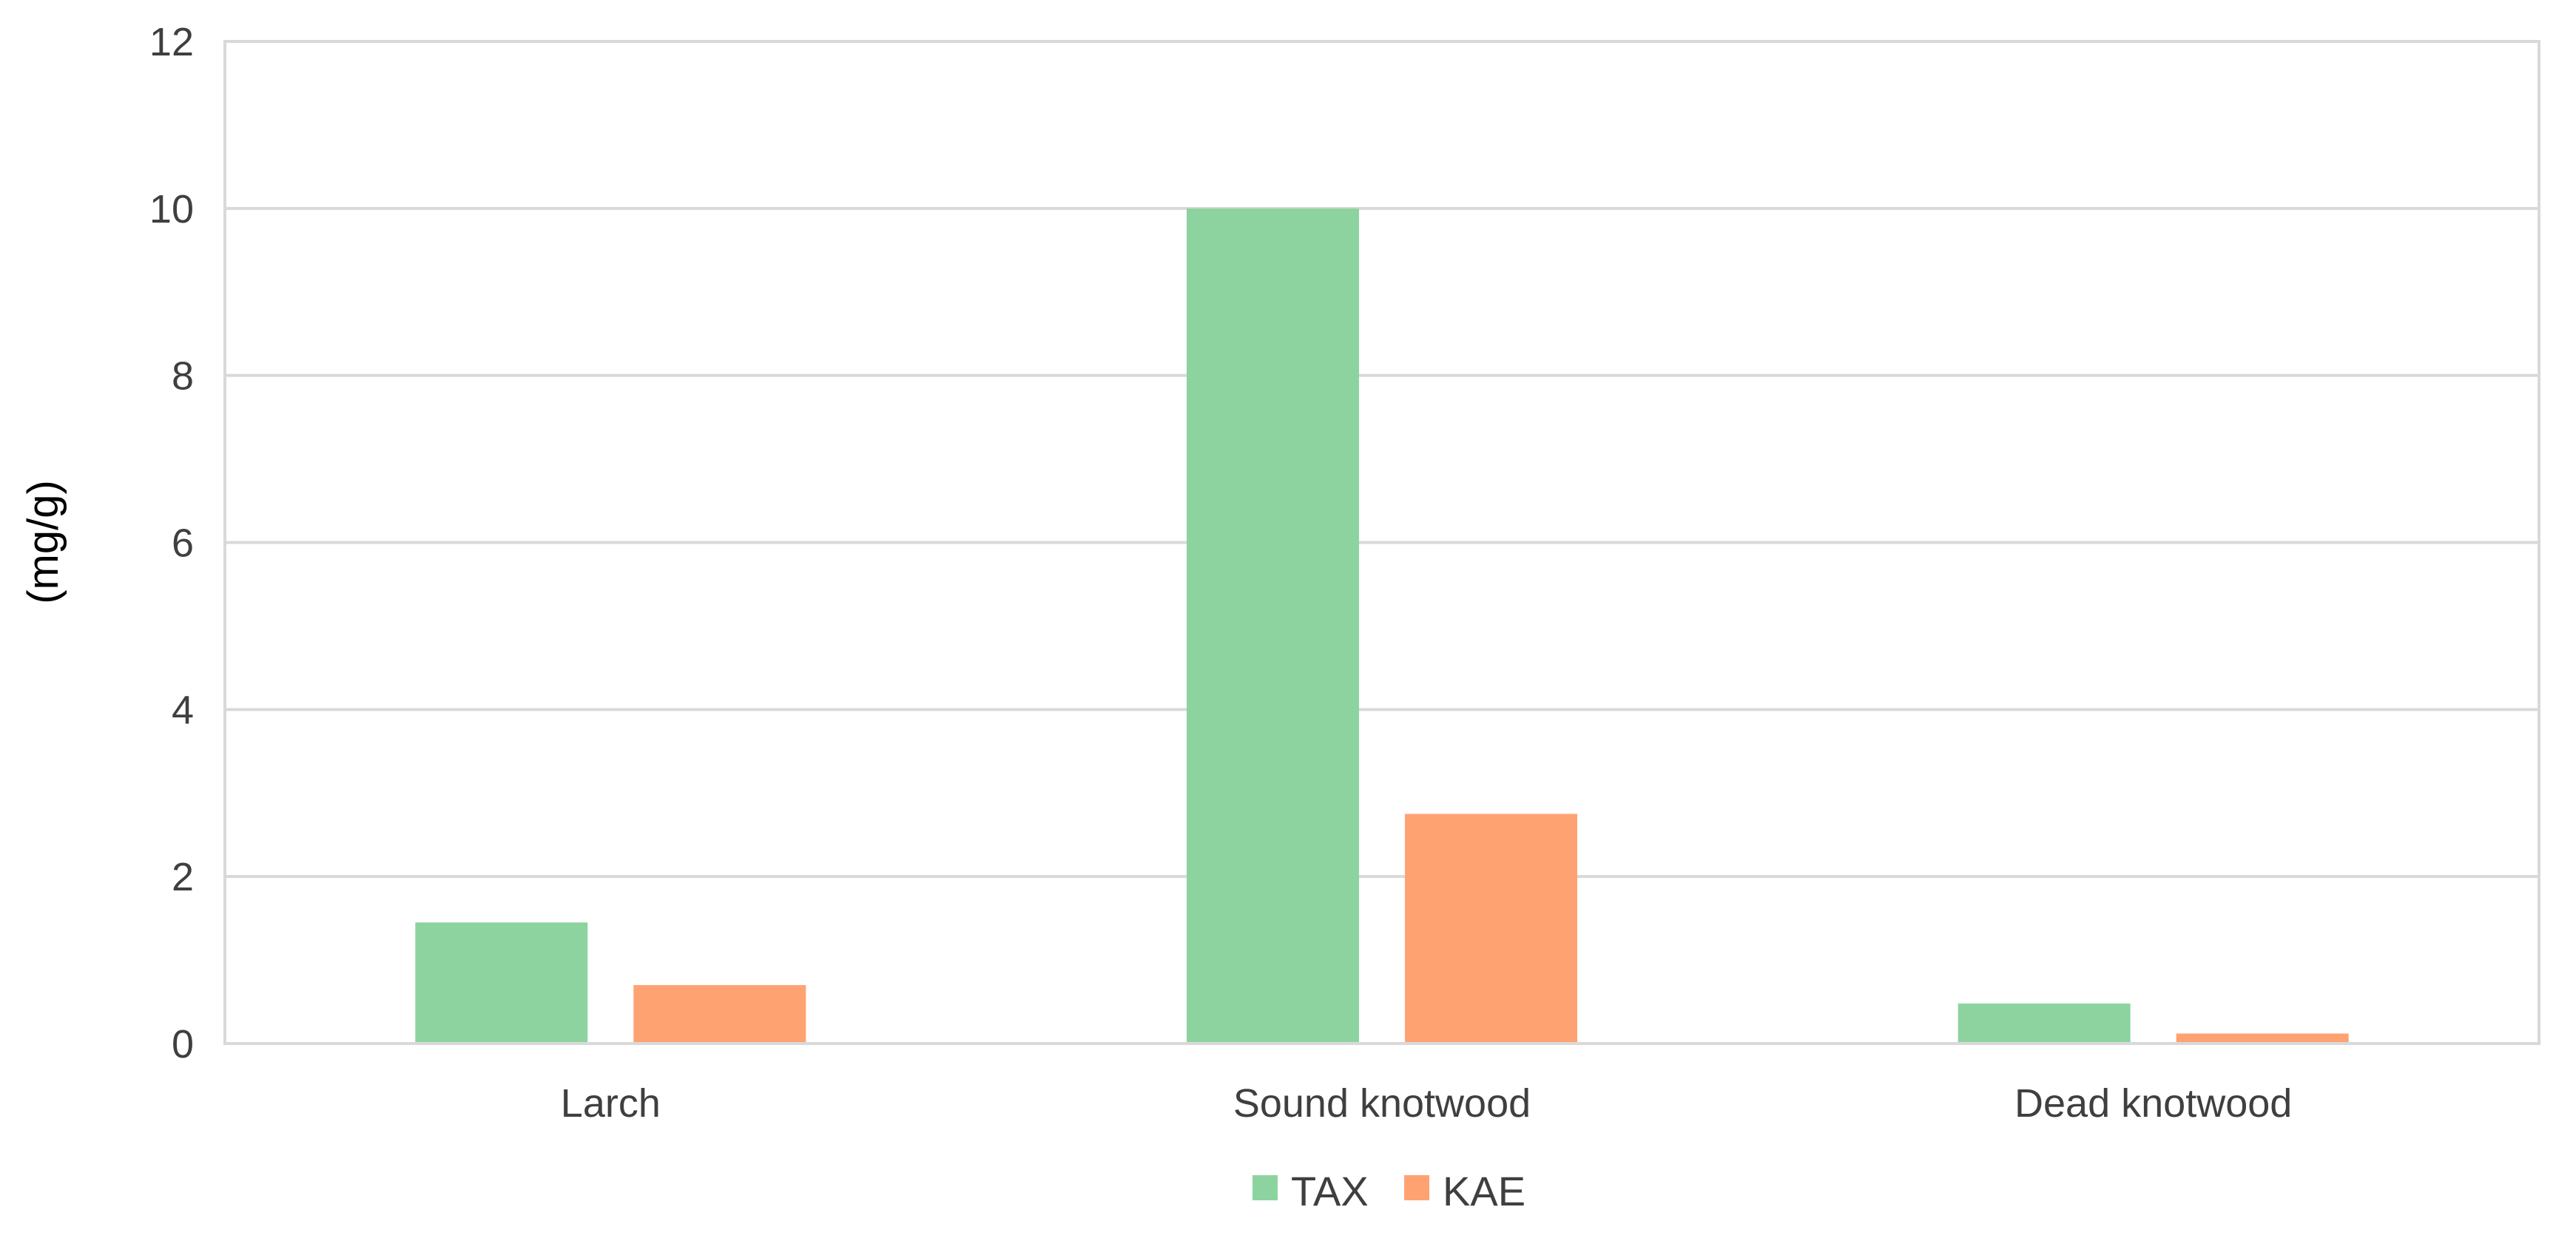 Image resolution: width=2576 pixels, height=1241 pixels. I want to click on y-tick-label: 2, so click(183, 877).